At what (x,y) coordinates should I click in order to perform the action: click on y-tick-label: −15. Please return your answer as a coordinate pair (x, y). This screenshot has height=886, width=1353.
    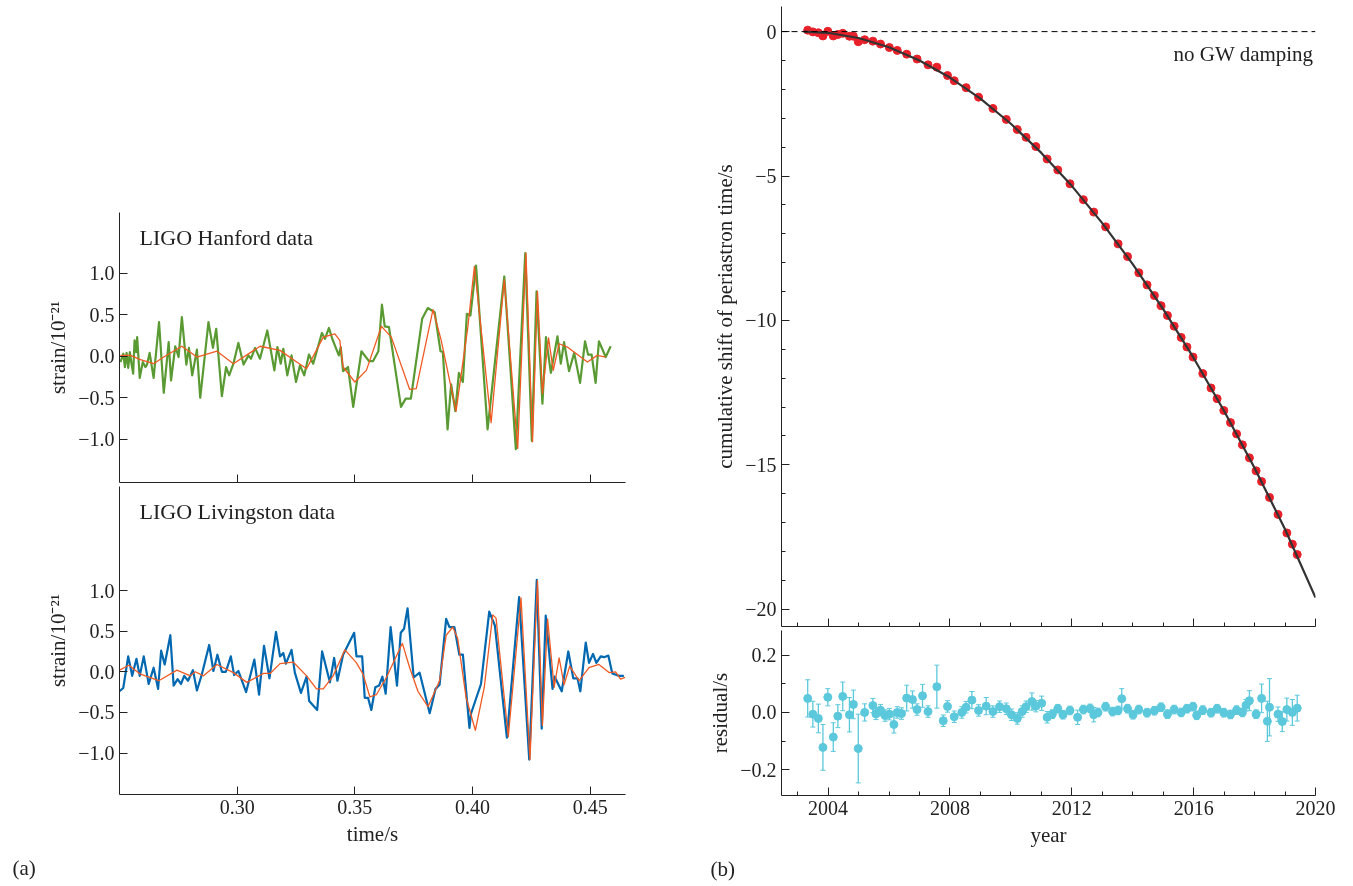
    Looking at the image, I should click on (761, 464).